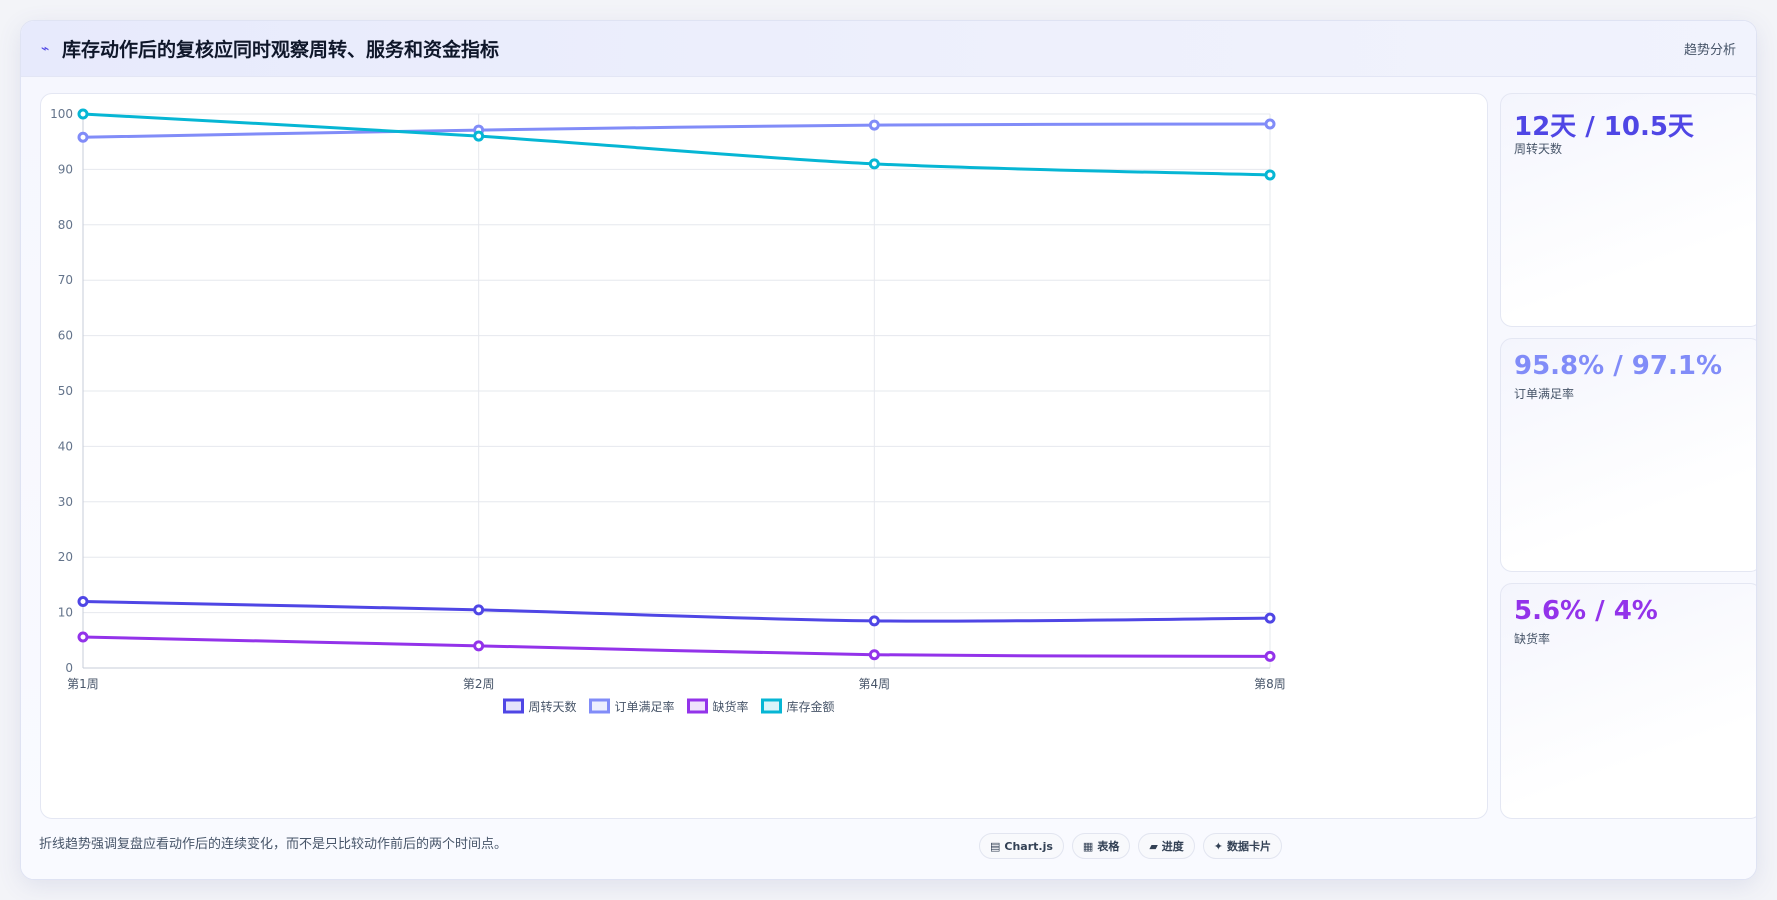 The height and width of the screenshot is (900, 1777). I want to click on y-tick-label: 50, so click(65, 391).